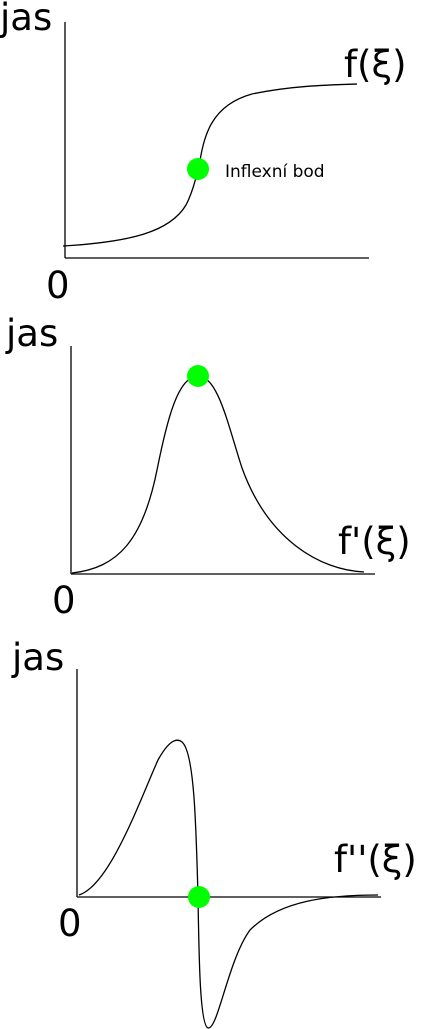 The image size is (421, 1029). I want to click on inflection-point-marker, so click(198, 169).